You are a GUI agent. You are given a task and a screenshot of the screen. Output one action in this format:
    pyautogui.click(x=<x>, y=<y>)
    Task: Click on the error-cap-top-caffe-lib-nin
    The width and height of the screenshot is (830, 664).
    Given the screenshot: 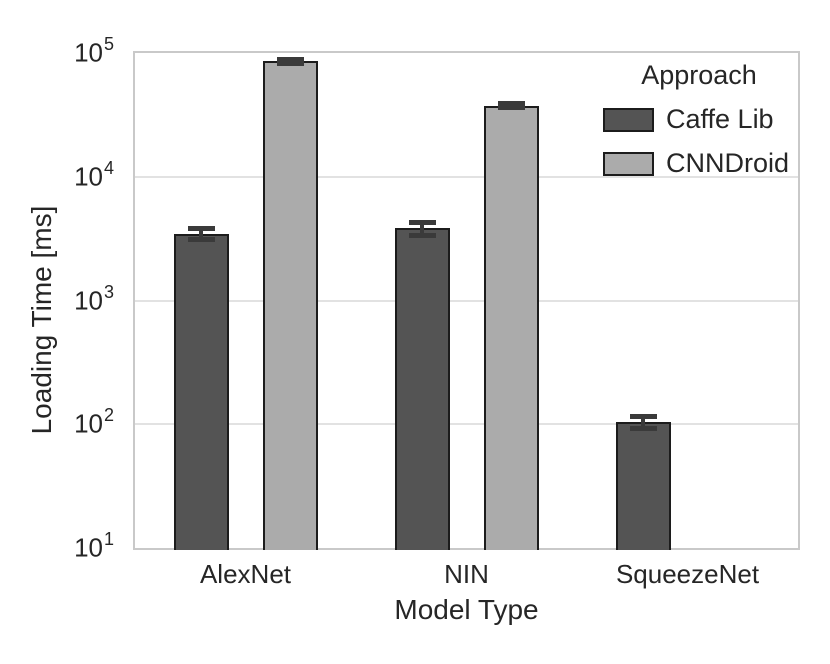 What is the action you would take?
    pyautogui.click(x=422, y=222)
    